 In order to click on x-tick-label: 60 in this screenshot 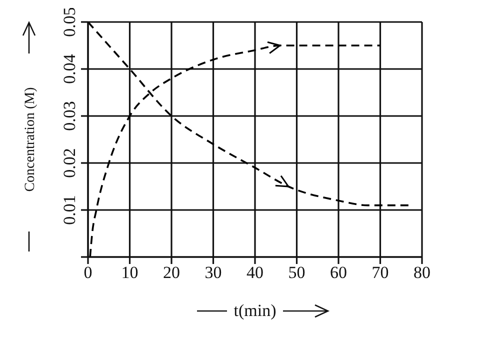, I will do `click(338, 272)`.